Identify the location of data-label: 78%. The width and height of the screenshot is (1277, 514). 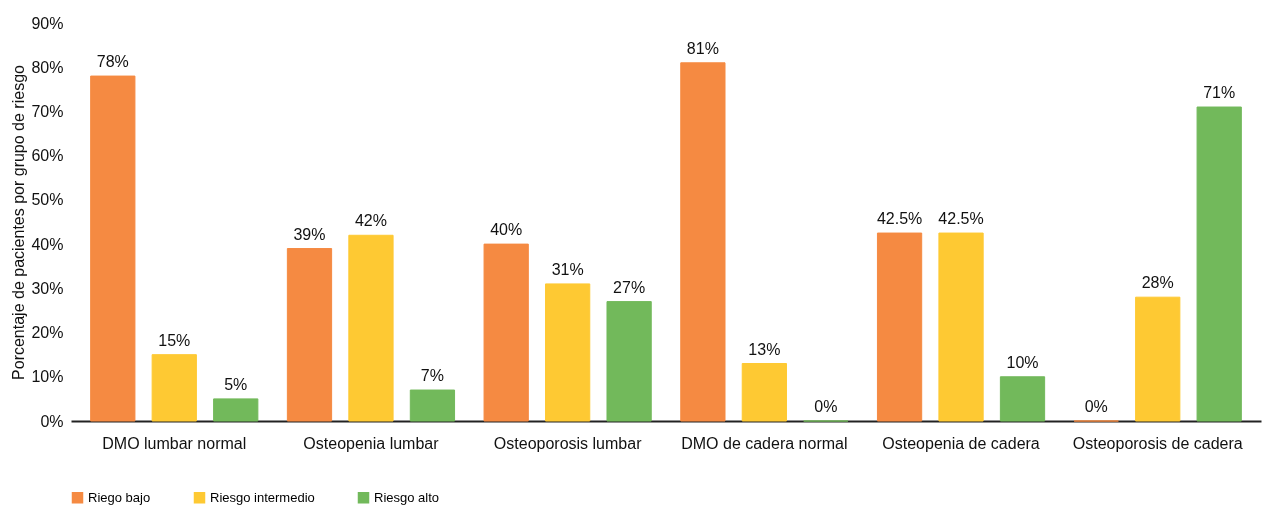
(112, 62).